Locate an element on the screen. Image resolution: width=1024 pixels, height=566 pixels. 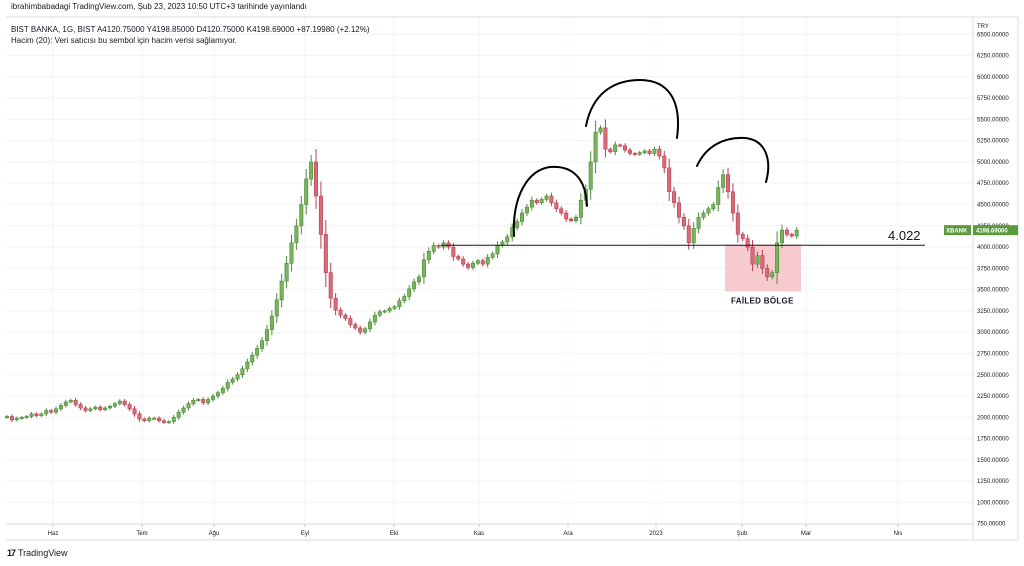
failed-zone-label: FAİLED BÖLGE is located at coordinates (762, 300).